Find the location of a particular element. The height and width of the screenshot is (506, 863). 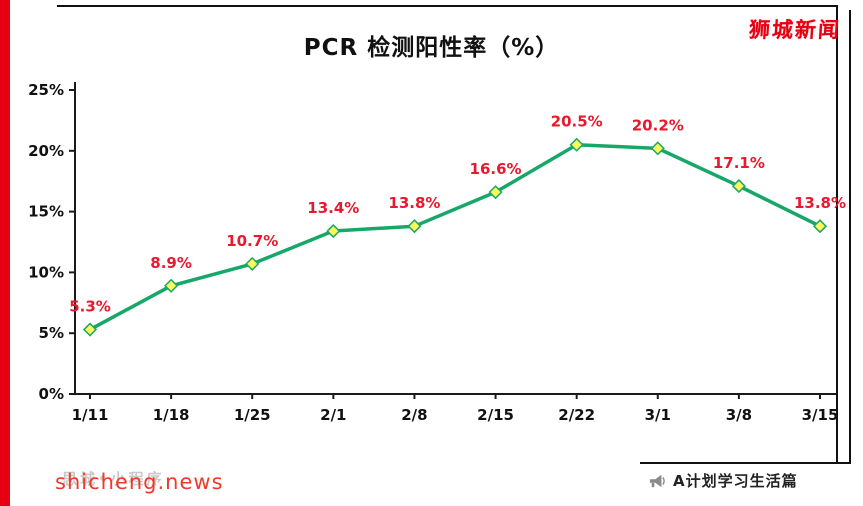

svg-text: 16.6% is located at coordinates (496, 169).